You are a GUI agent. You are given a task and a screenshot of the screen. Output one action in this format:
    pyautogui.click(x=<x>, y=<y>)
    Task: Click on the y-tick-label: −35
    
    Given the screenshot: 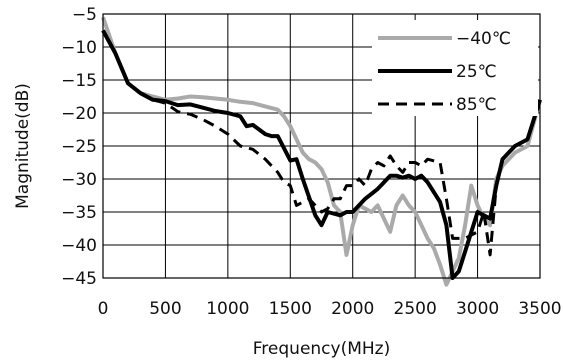 What is the action you would take?
    pyautogui.click(x=79, y=213)
    